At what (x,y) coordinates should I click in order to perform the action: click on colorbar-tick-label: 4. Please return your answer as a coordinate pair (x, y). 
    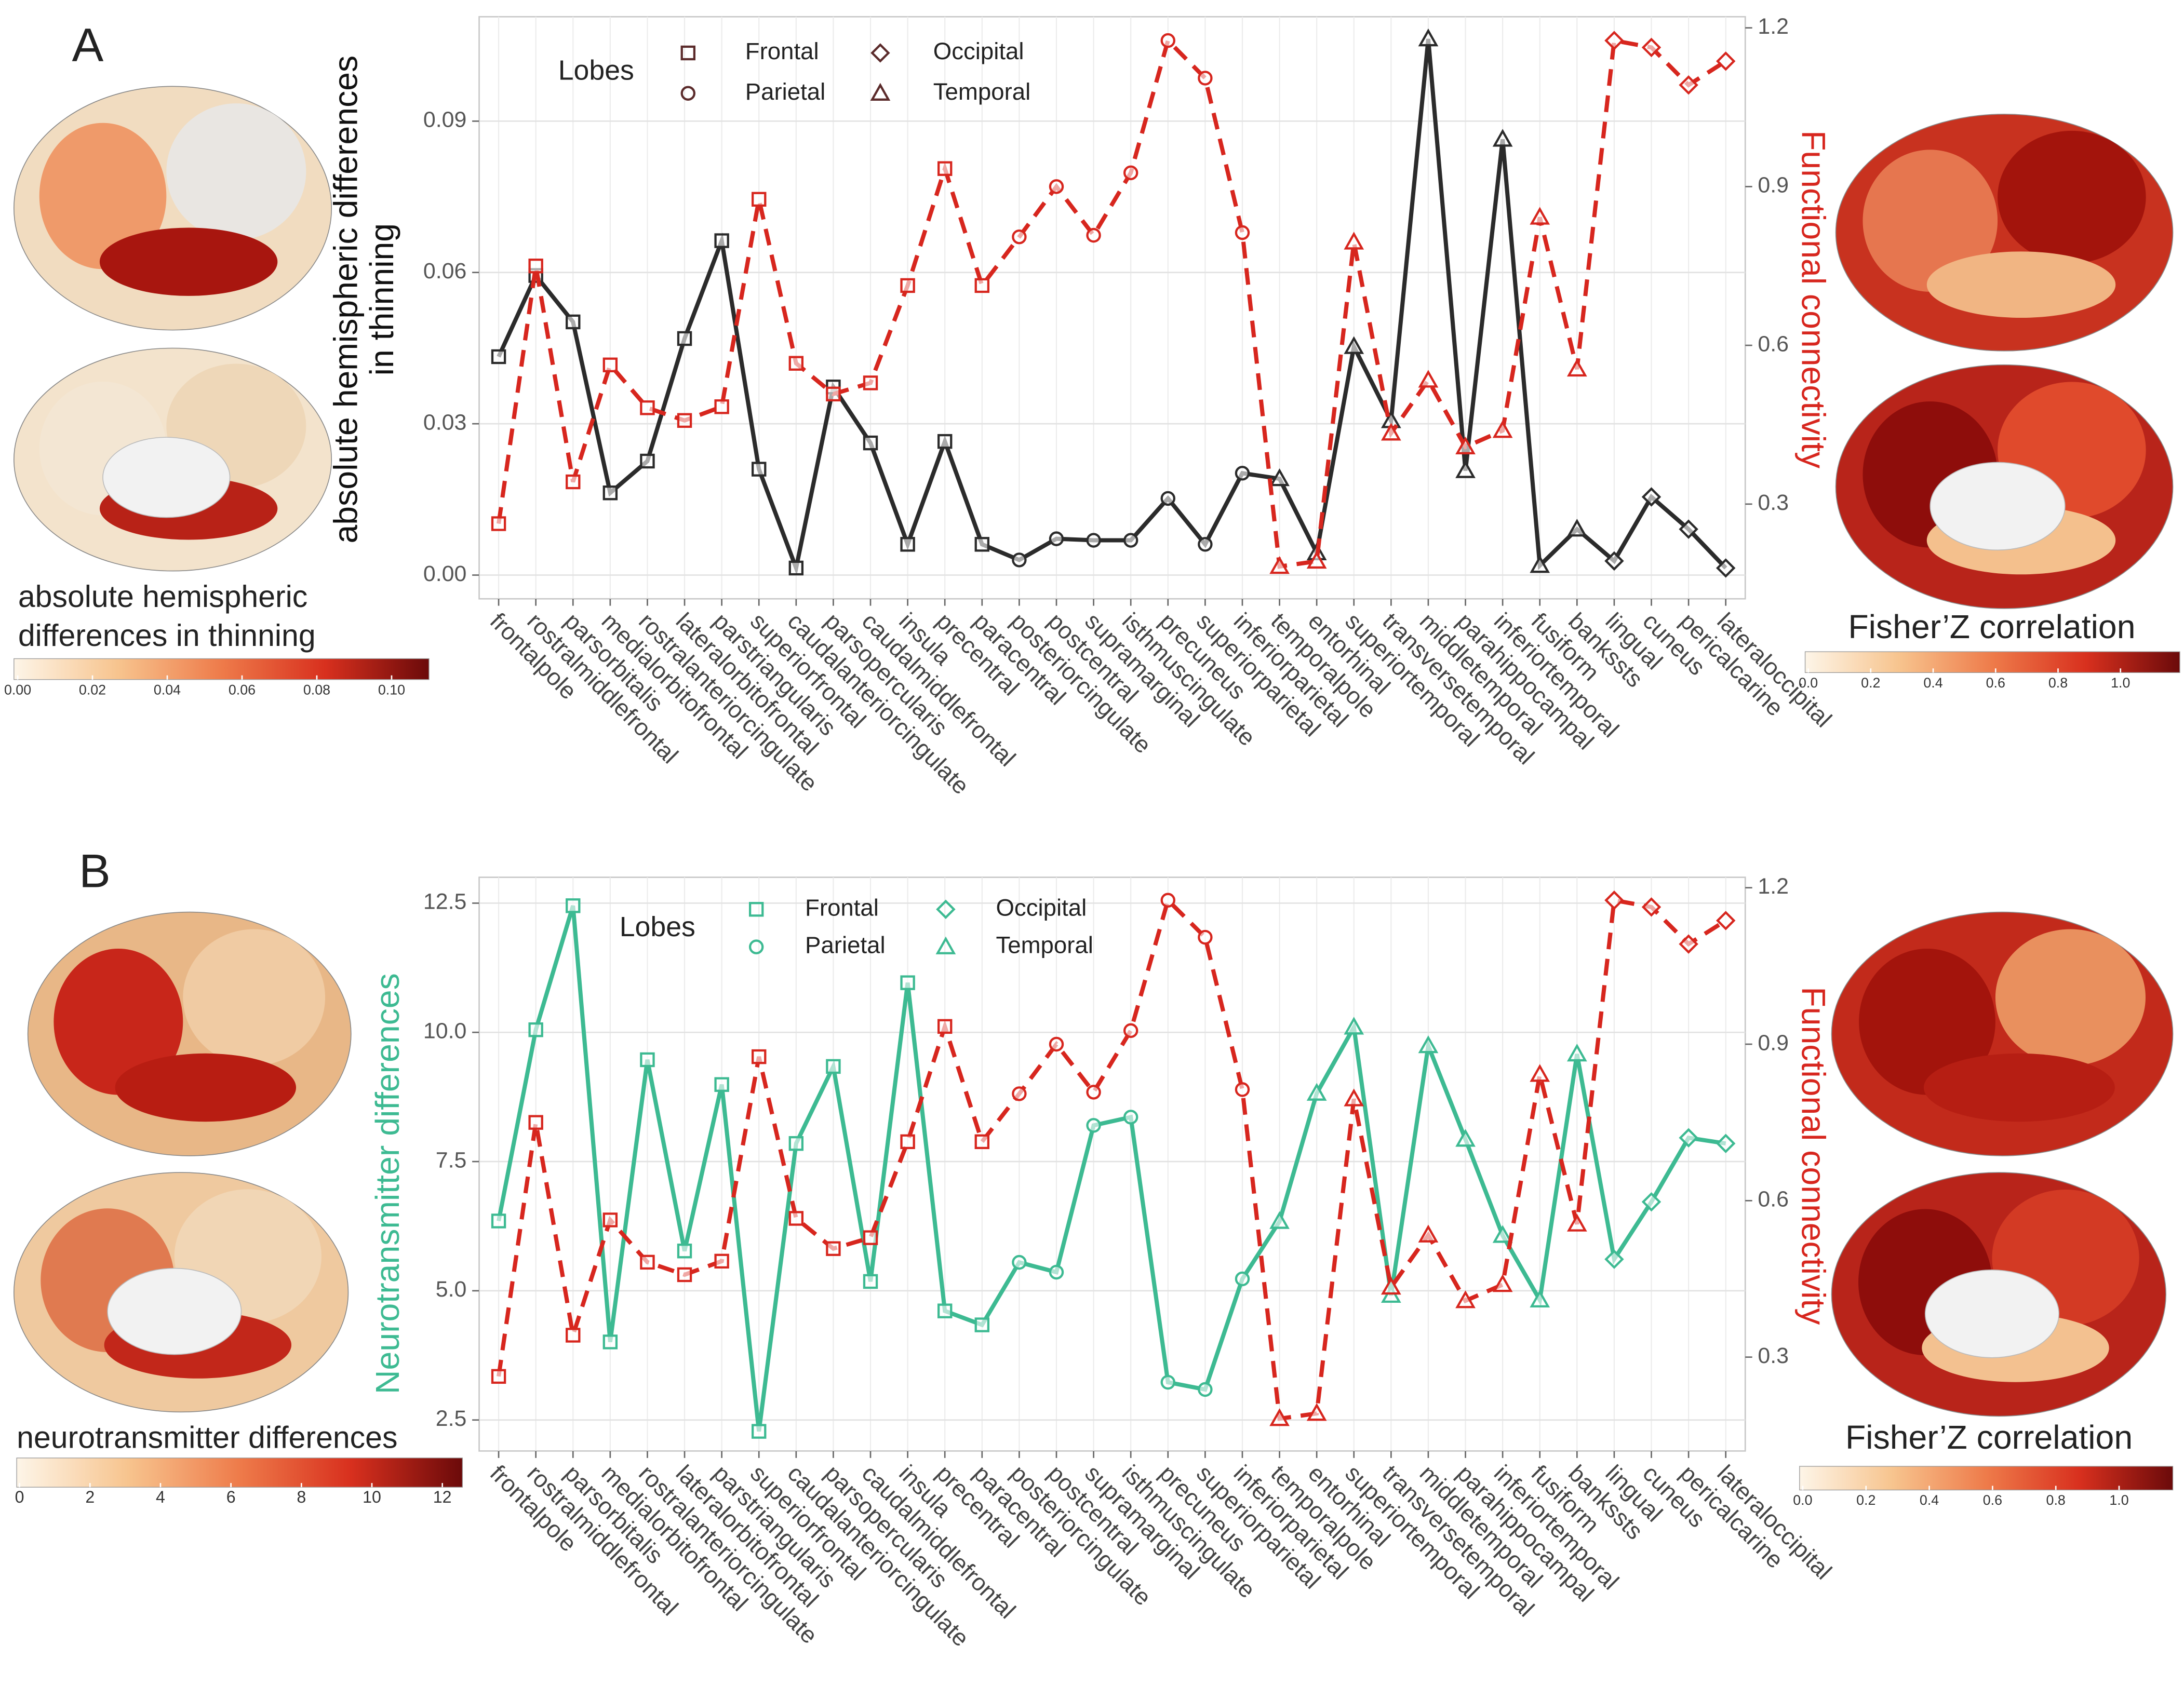
    Looking at the image, I should click on (161, 1497).